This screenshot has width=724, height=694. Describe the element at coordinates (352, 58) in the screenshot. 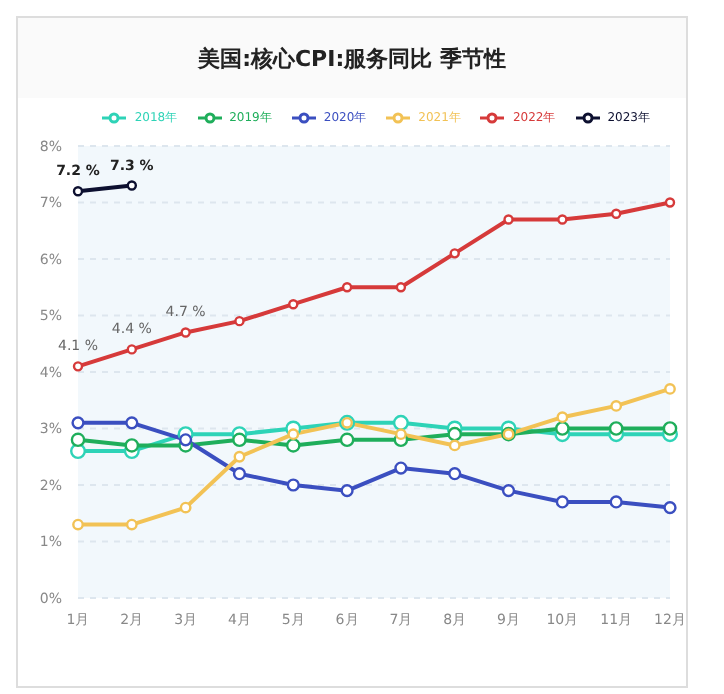

I see `chart-title: 美国:核心CPI:服务同比 季节性` at that location.